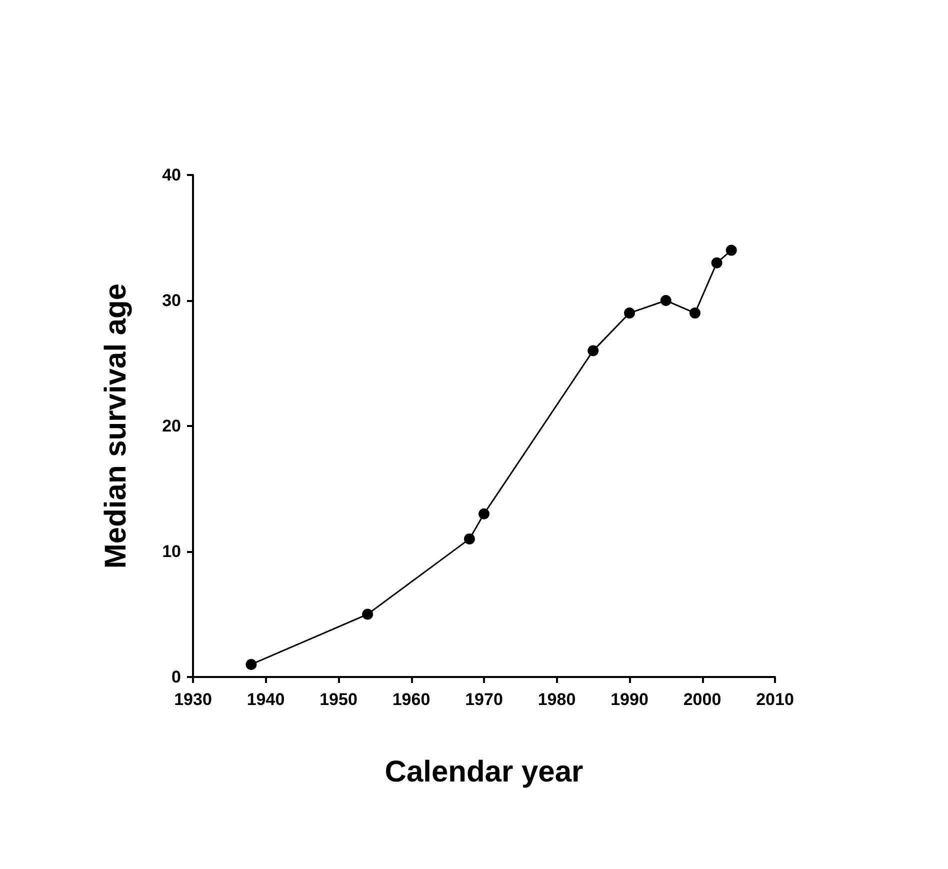 Image resolution: width=948 pixels, height=869 pixels. What do you see at coordinates (171, 175) in the screenshot?
I see `y-tick-label: 40` at bounding box center [171, 175].